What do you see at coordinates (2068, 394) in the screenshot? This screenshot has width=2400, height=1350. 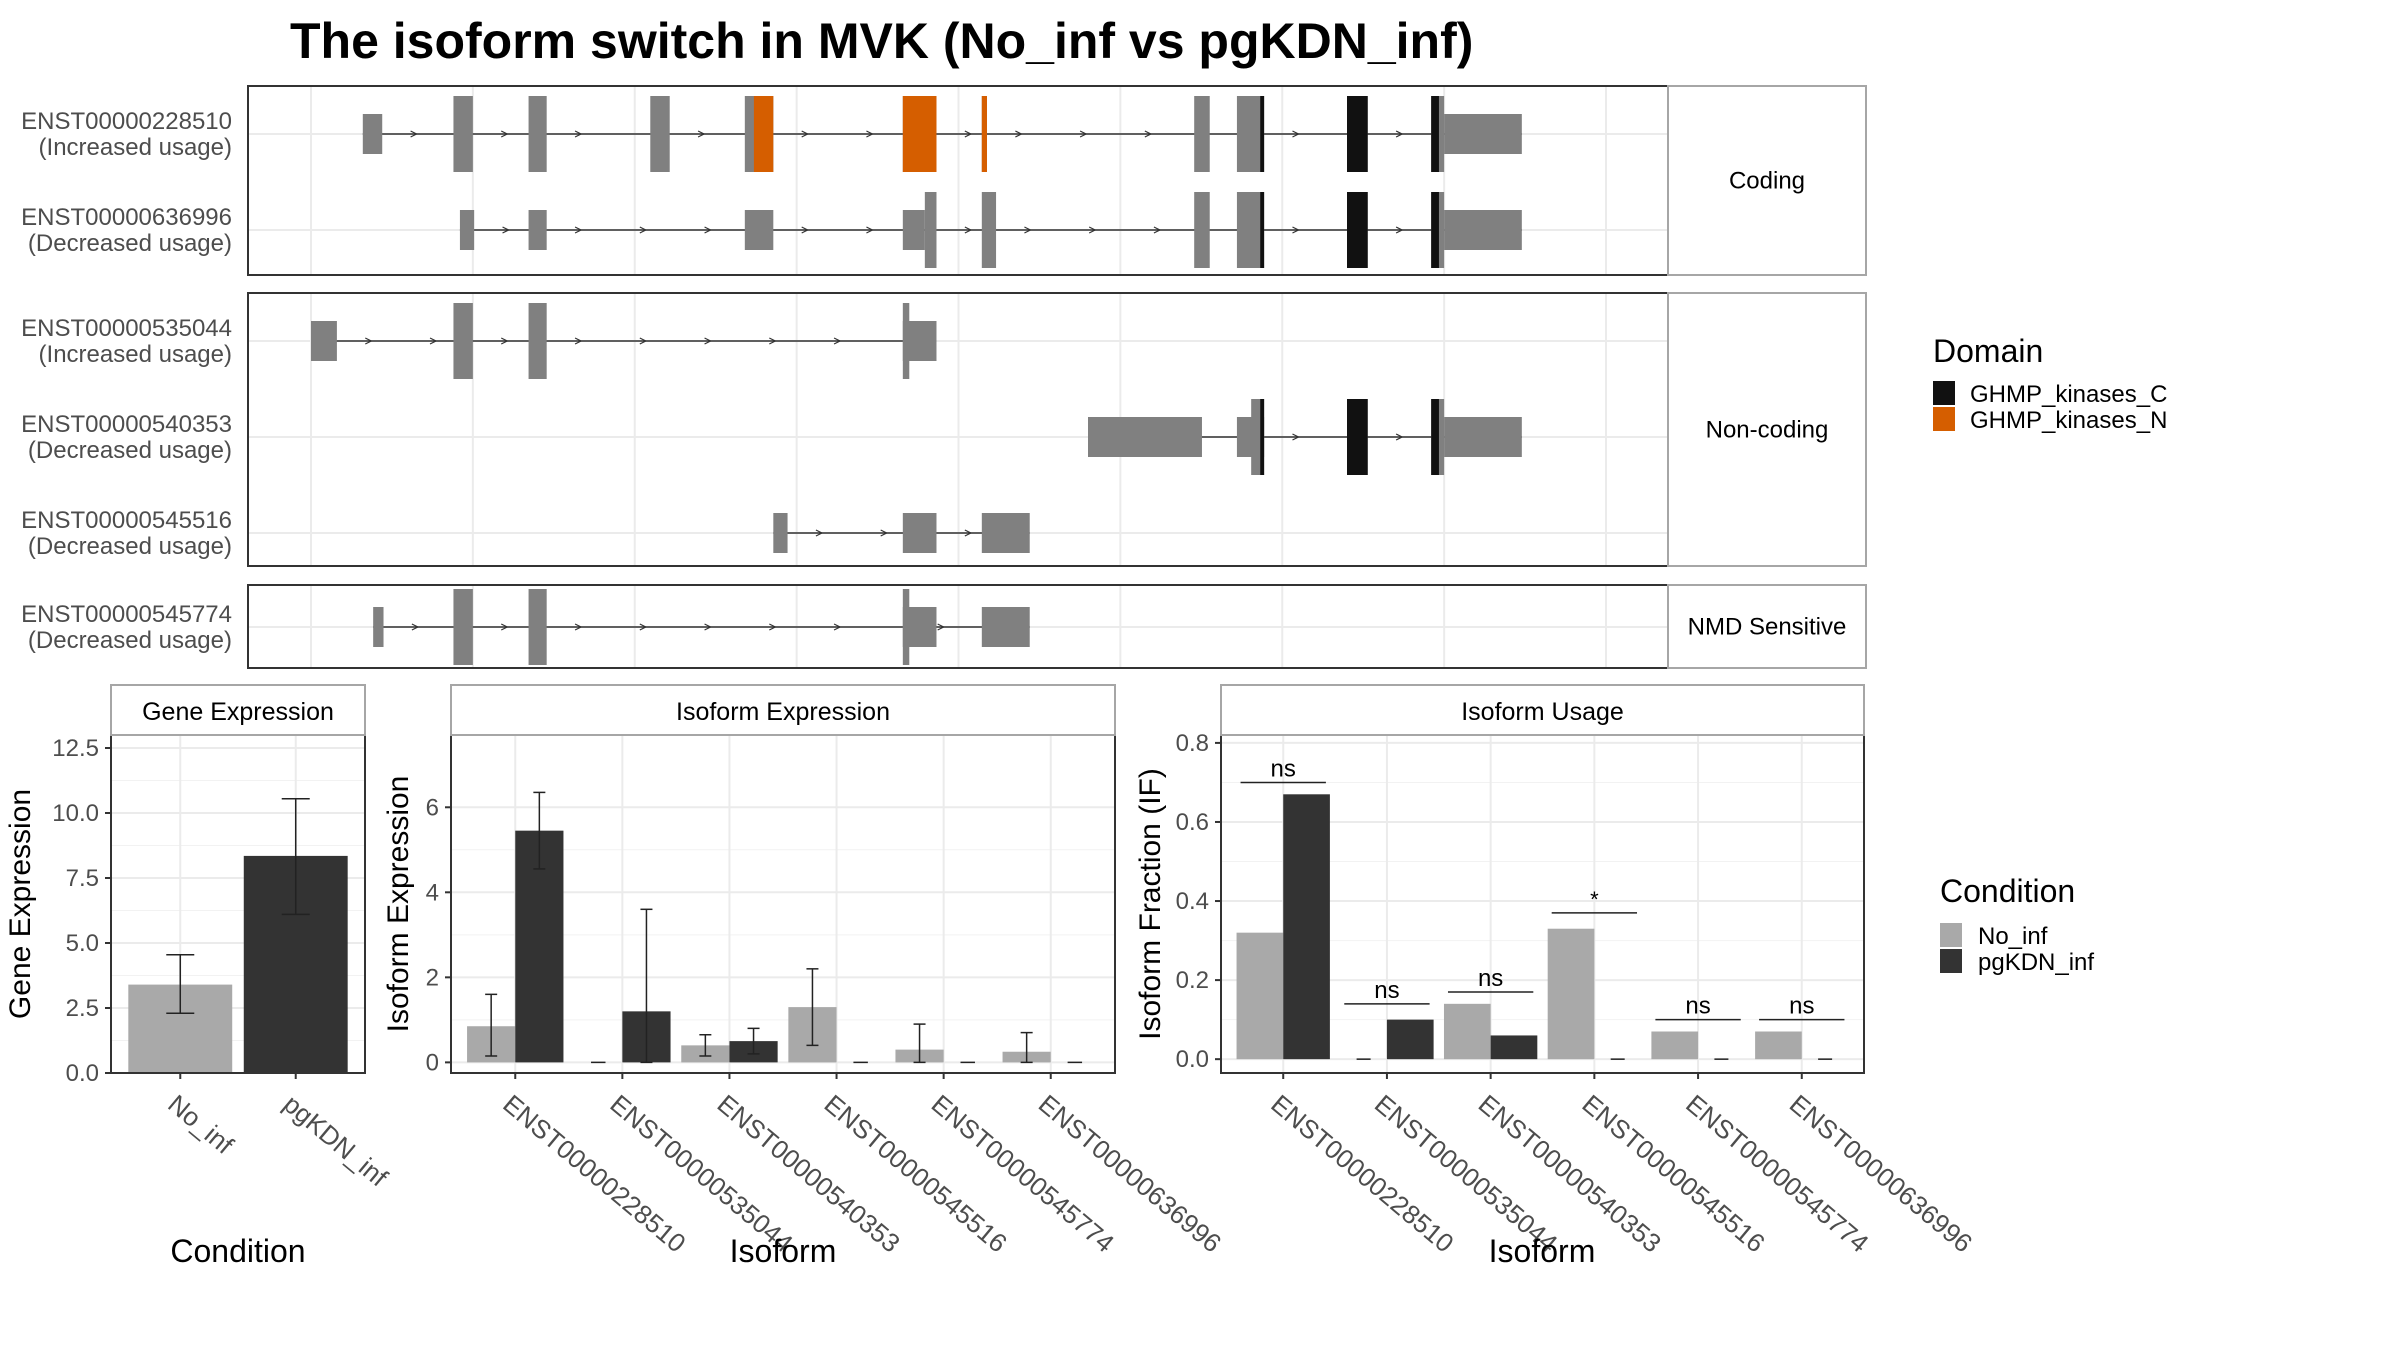 I see `domain-legend-label: GHMP_kinases_C` at bounding box center [2068, 394].